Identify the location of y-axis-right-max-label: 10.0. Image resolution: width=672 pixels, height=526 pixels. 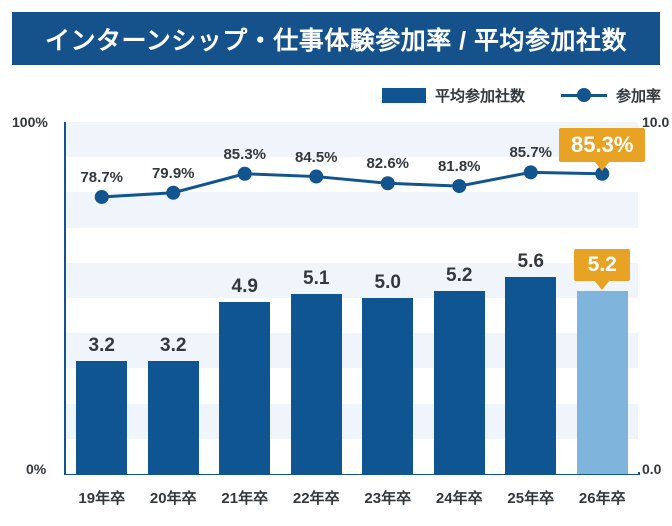
(656, 122).